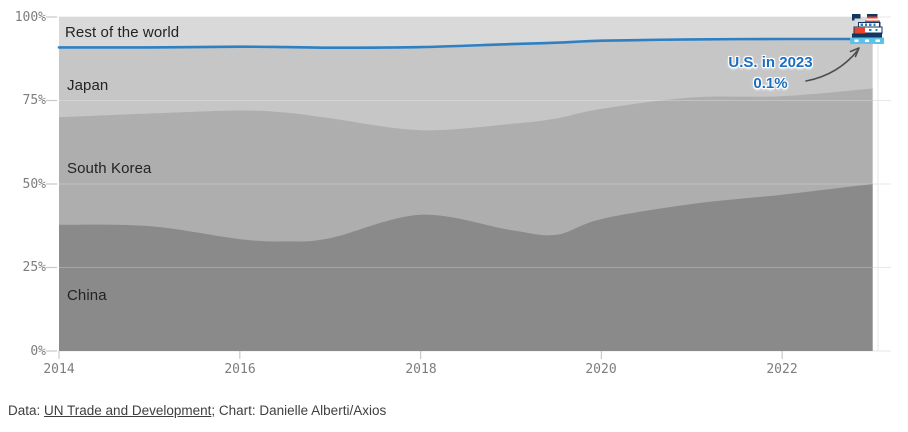 The image size is (908, 432). I want to click on x-tick-label-2018: 2018, so click(421, 369).